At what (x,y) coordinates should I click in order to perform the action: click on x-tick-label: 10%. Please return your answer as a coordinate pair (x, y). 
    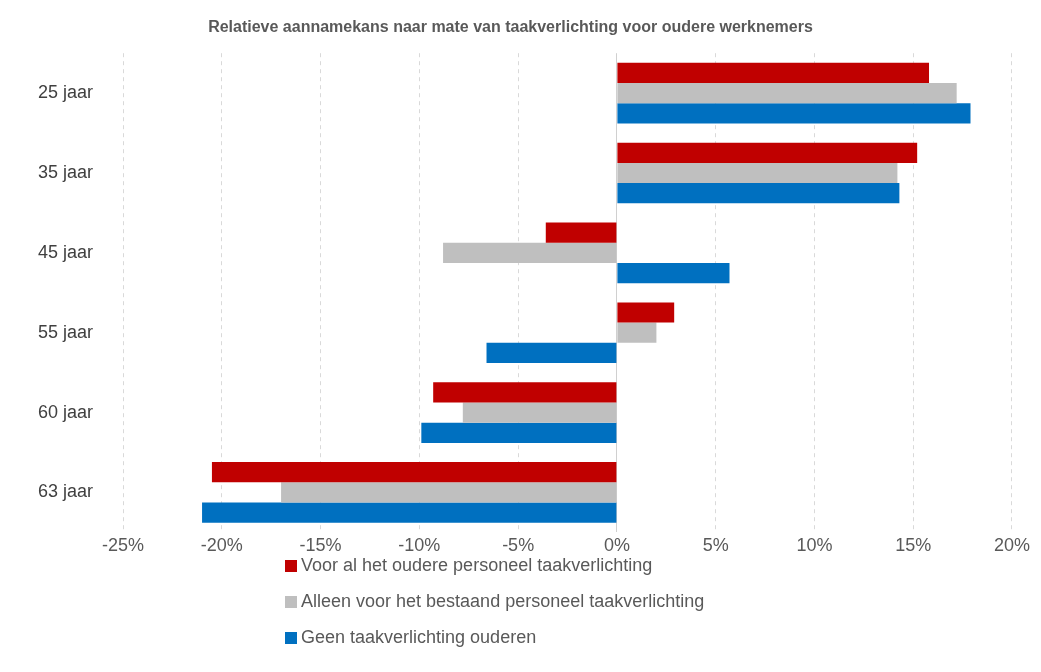
    Looking at the image, I should click on (814, 545).